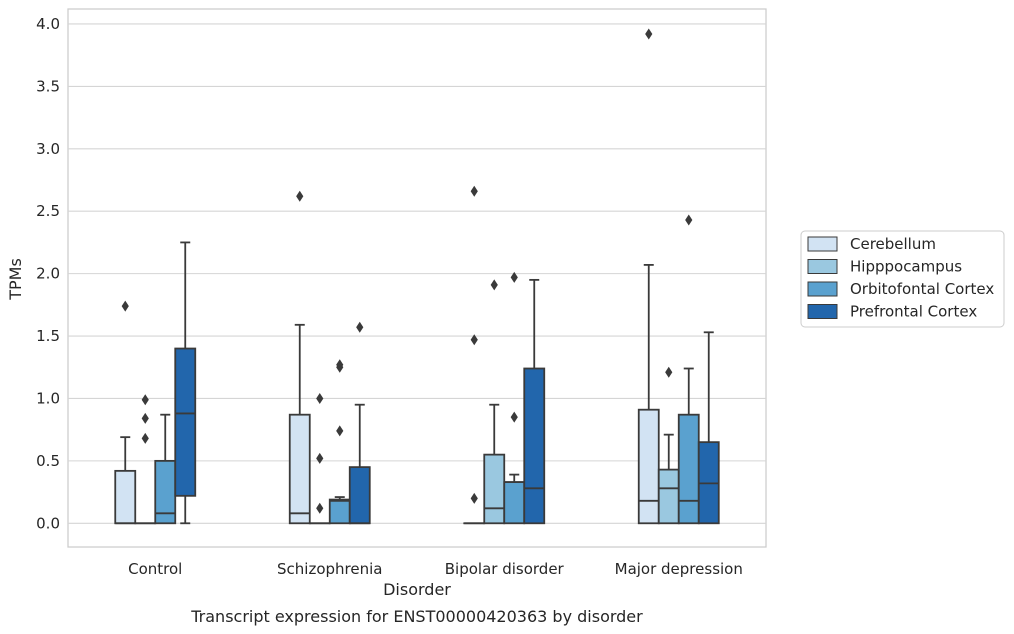 This screenshot has width=1014, height=634. What do you see at coordinates (48, 523) in the screenshot?
I see `y-tick-label: 0.0` at bounding box center [48, 523].